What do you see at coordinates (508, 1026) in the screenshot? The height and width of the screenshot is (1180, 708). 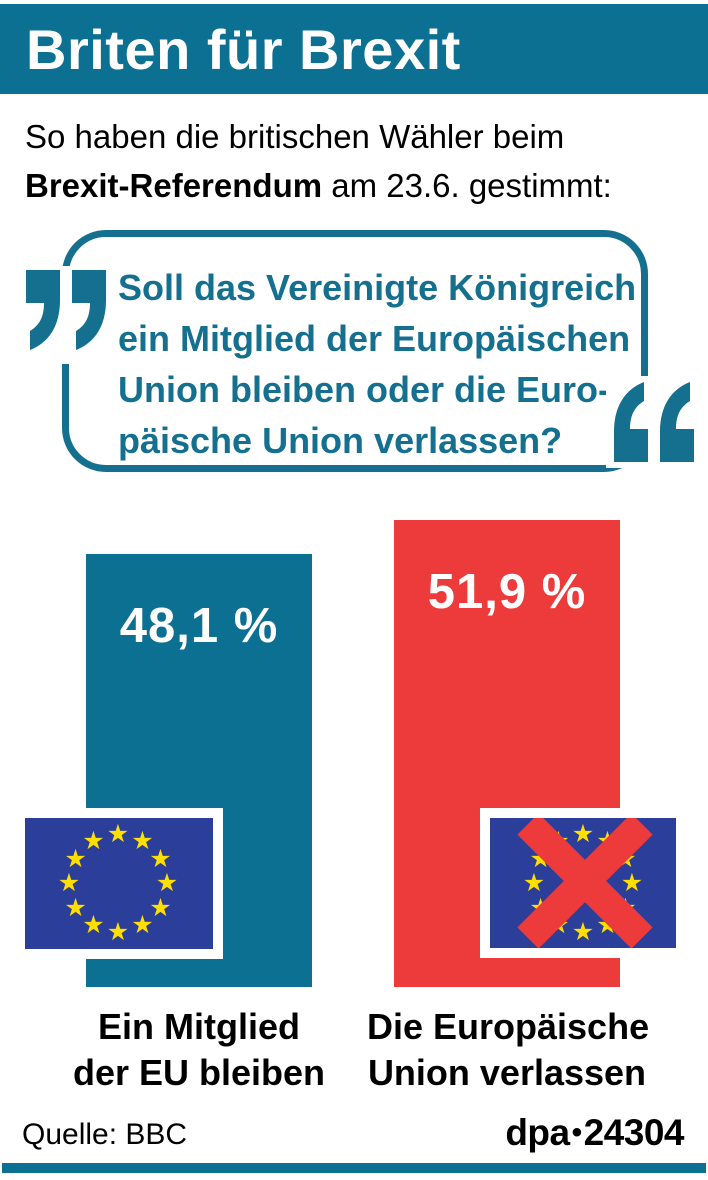 I see `bar-leave-label-line1: Die Europäische` at bounding box center [508, 1026].